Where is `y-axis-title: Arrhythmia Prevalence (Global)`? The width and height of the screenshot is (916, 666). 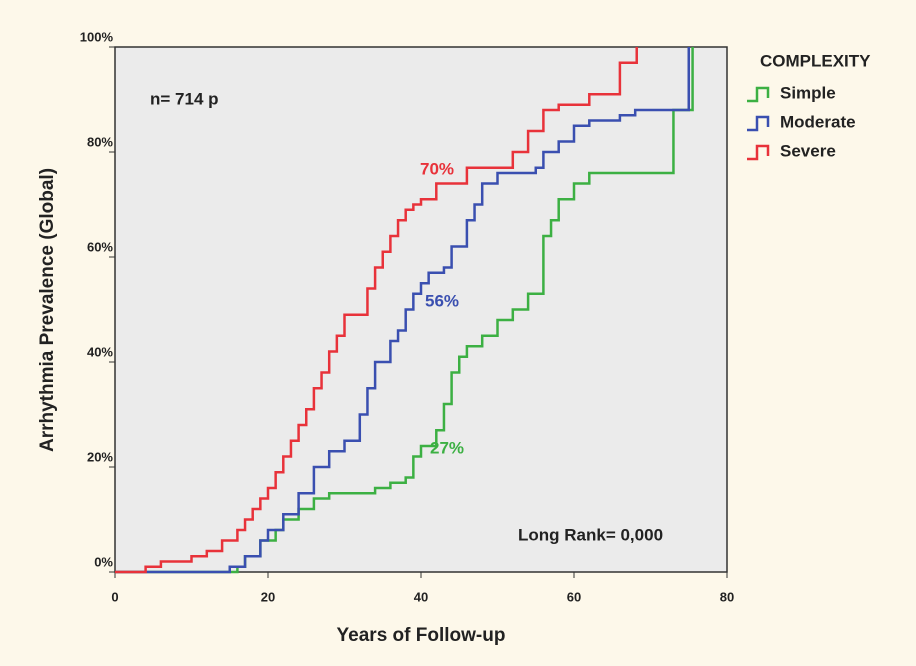 y-axis-title: Arrhythmia Prevalence (Global) is located at coordinates (47, 310).